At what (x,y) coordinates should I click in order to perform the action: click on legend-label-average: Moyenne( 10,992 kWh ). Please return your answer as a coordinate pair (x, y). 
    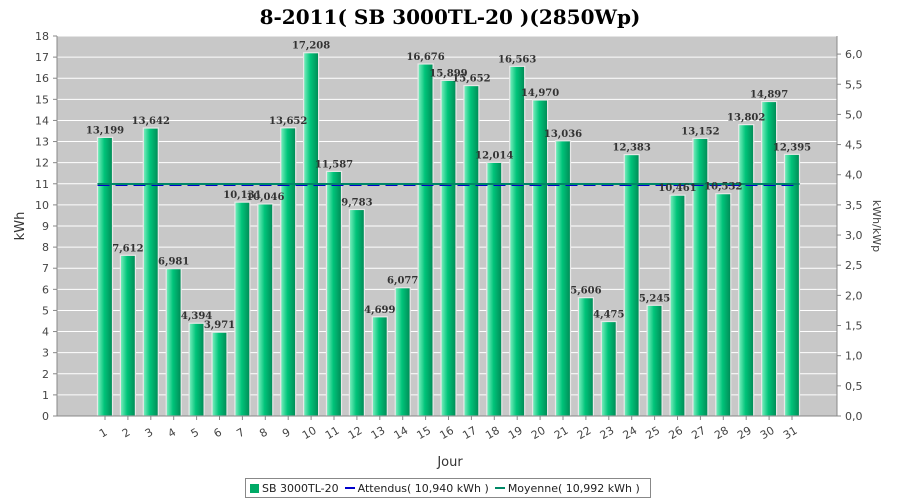
    Looking at the image, I should click on (573, 488).